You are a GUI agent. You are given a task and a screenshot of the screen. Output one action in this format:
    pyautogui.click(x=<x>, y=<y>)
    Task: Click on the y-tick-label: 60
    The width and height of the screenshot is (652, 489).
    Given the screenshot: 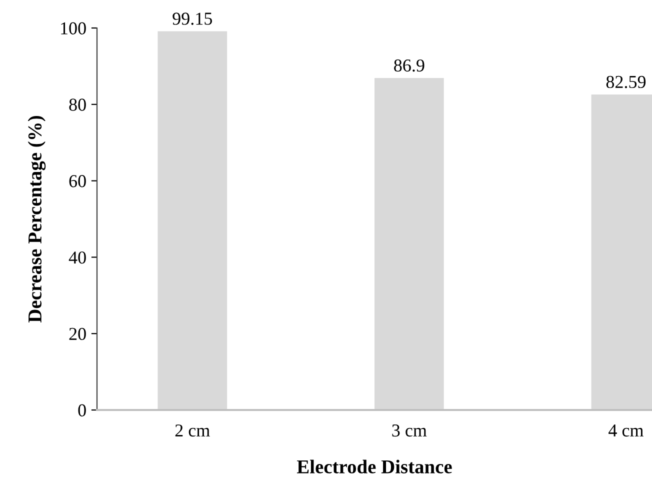 What is the action you would take?
    pyautogui.click(x=77, y=181)
    